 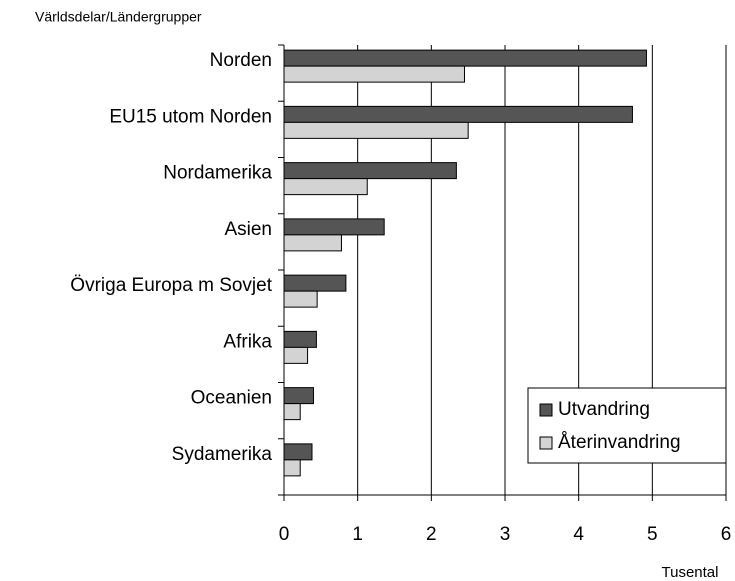 I want to click on legend-label: Återinvandring, so click(x=619, y=442).